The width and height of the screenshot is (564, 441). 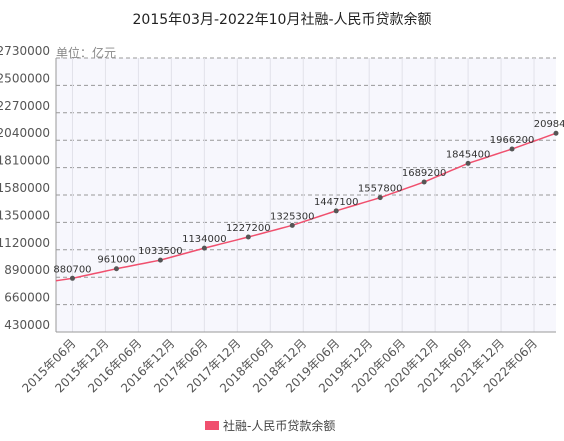 What do you see at coordinates (27, 270) in the screenshot?
I see `y-tick-label: 890000` at bounding box center [27, 270].